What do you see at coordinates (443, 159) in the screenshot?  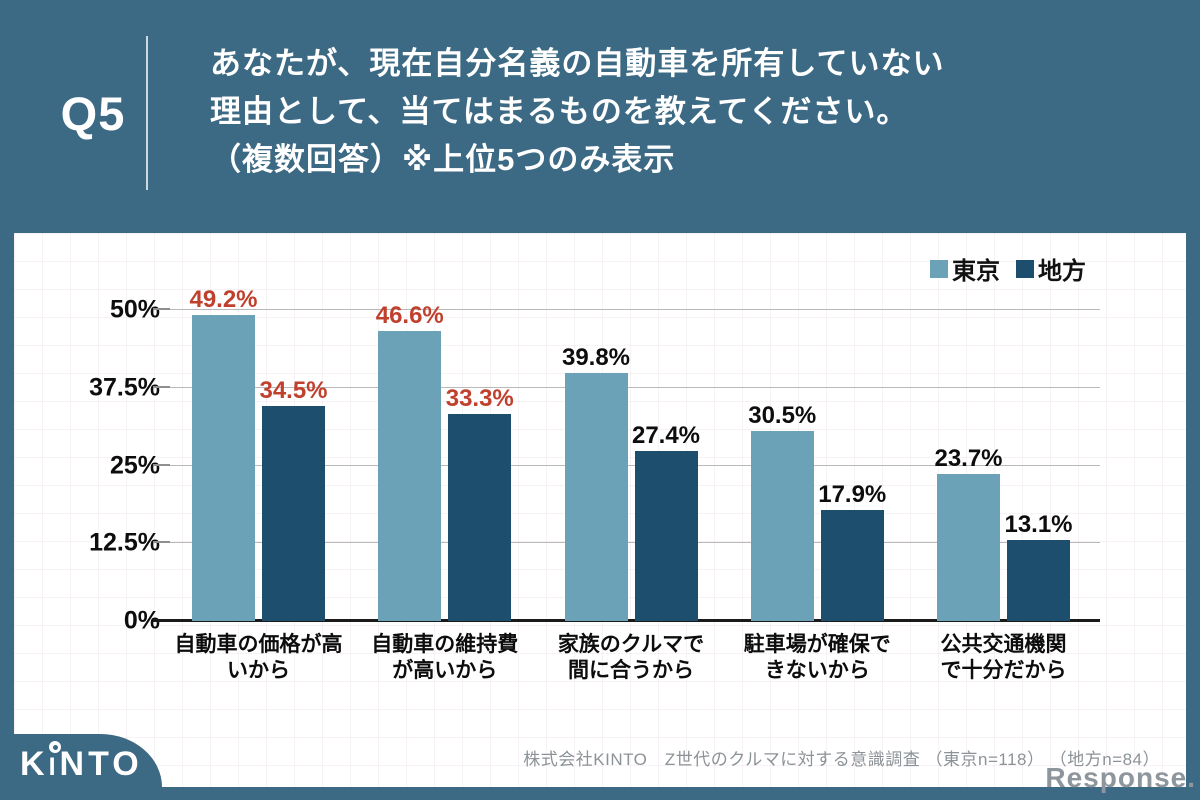 I see `question-title-line-3: （複数回答）※上位5つのみ表示` at bounding box center [443, 159].